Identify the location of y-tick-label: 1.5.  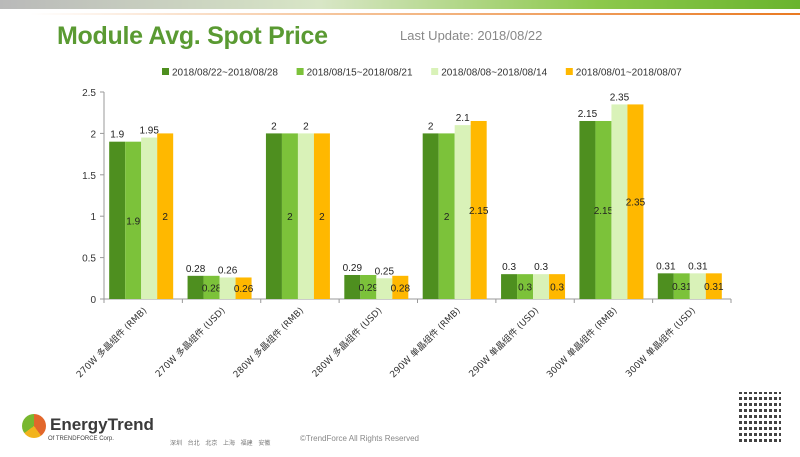
(89, 176).